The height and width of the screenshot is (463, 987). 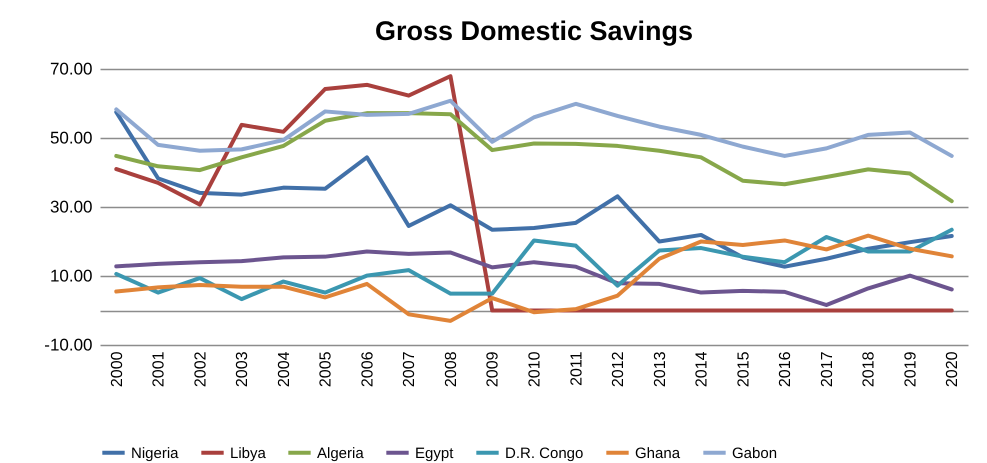 I want to click on x-tick-label: 2018, so click(x=869, y=369).